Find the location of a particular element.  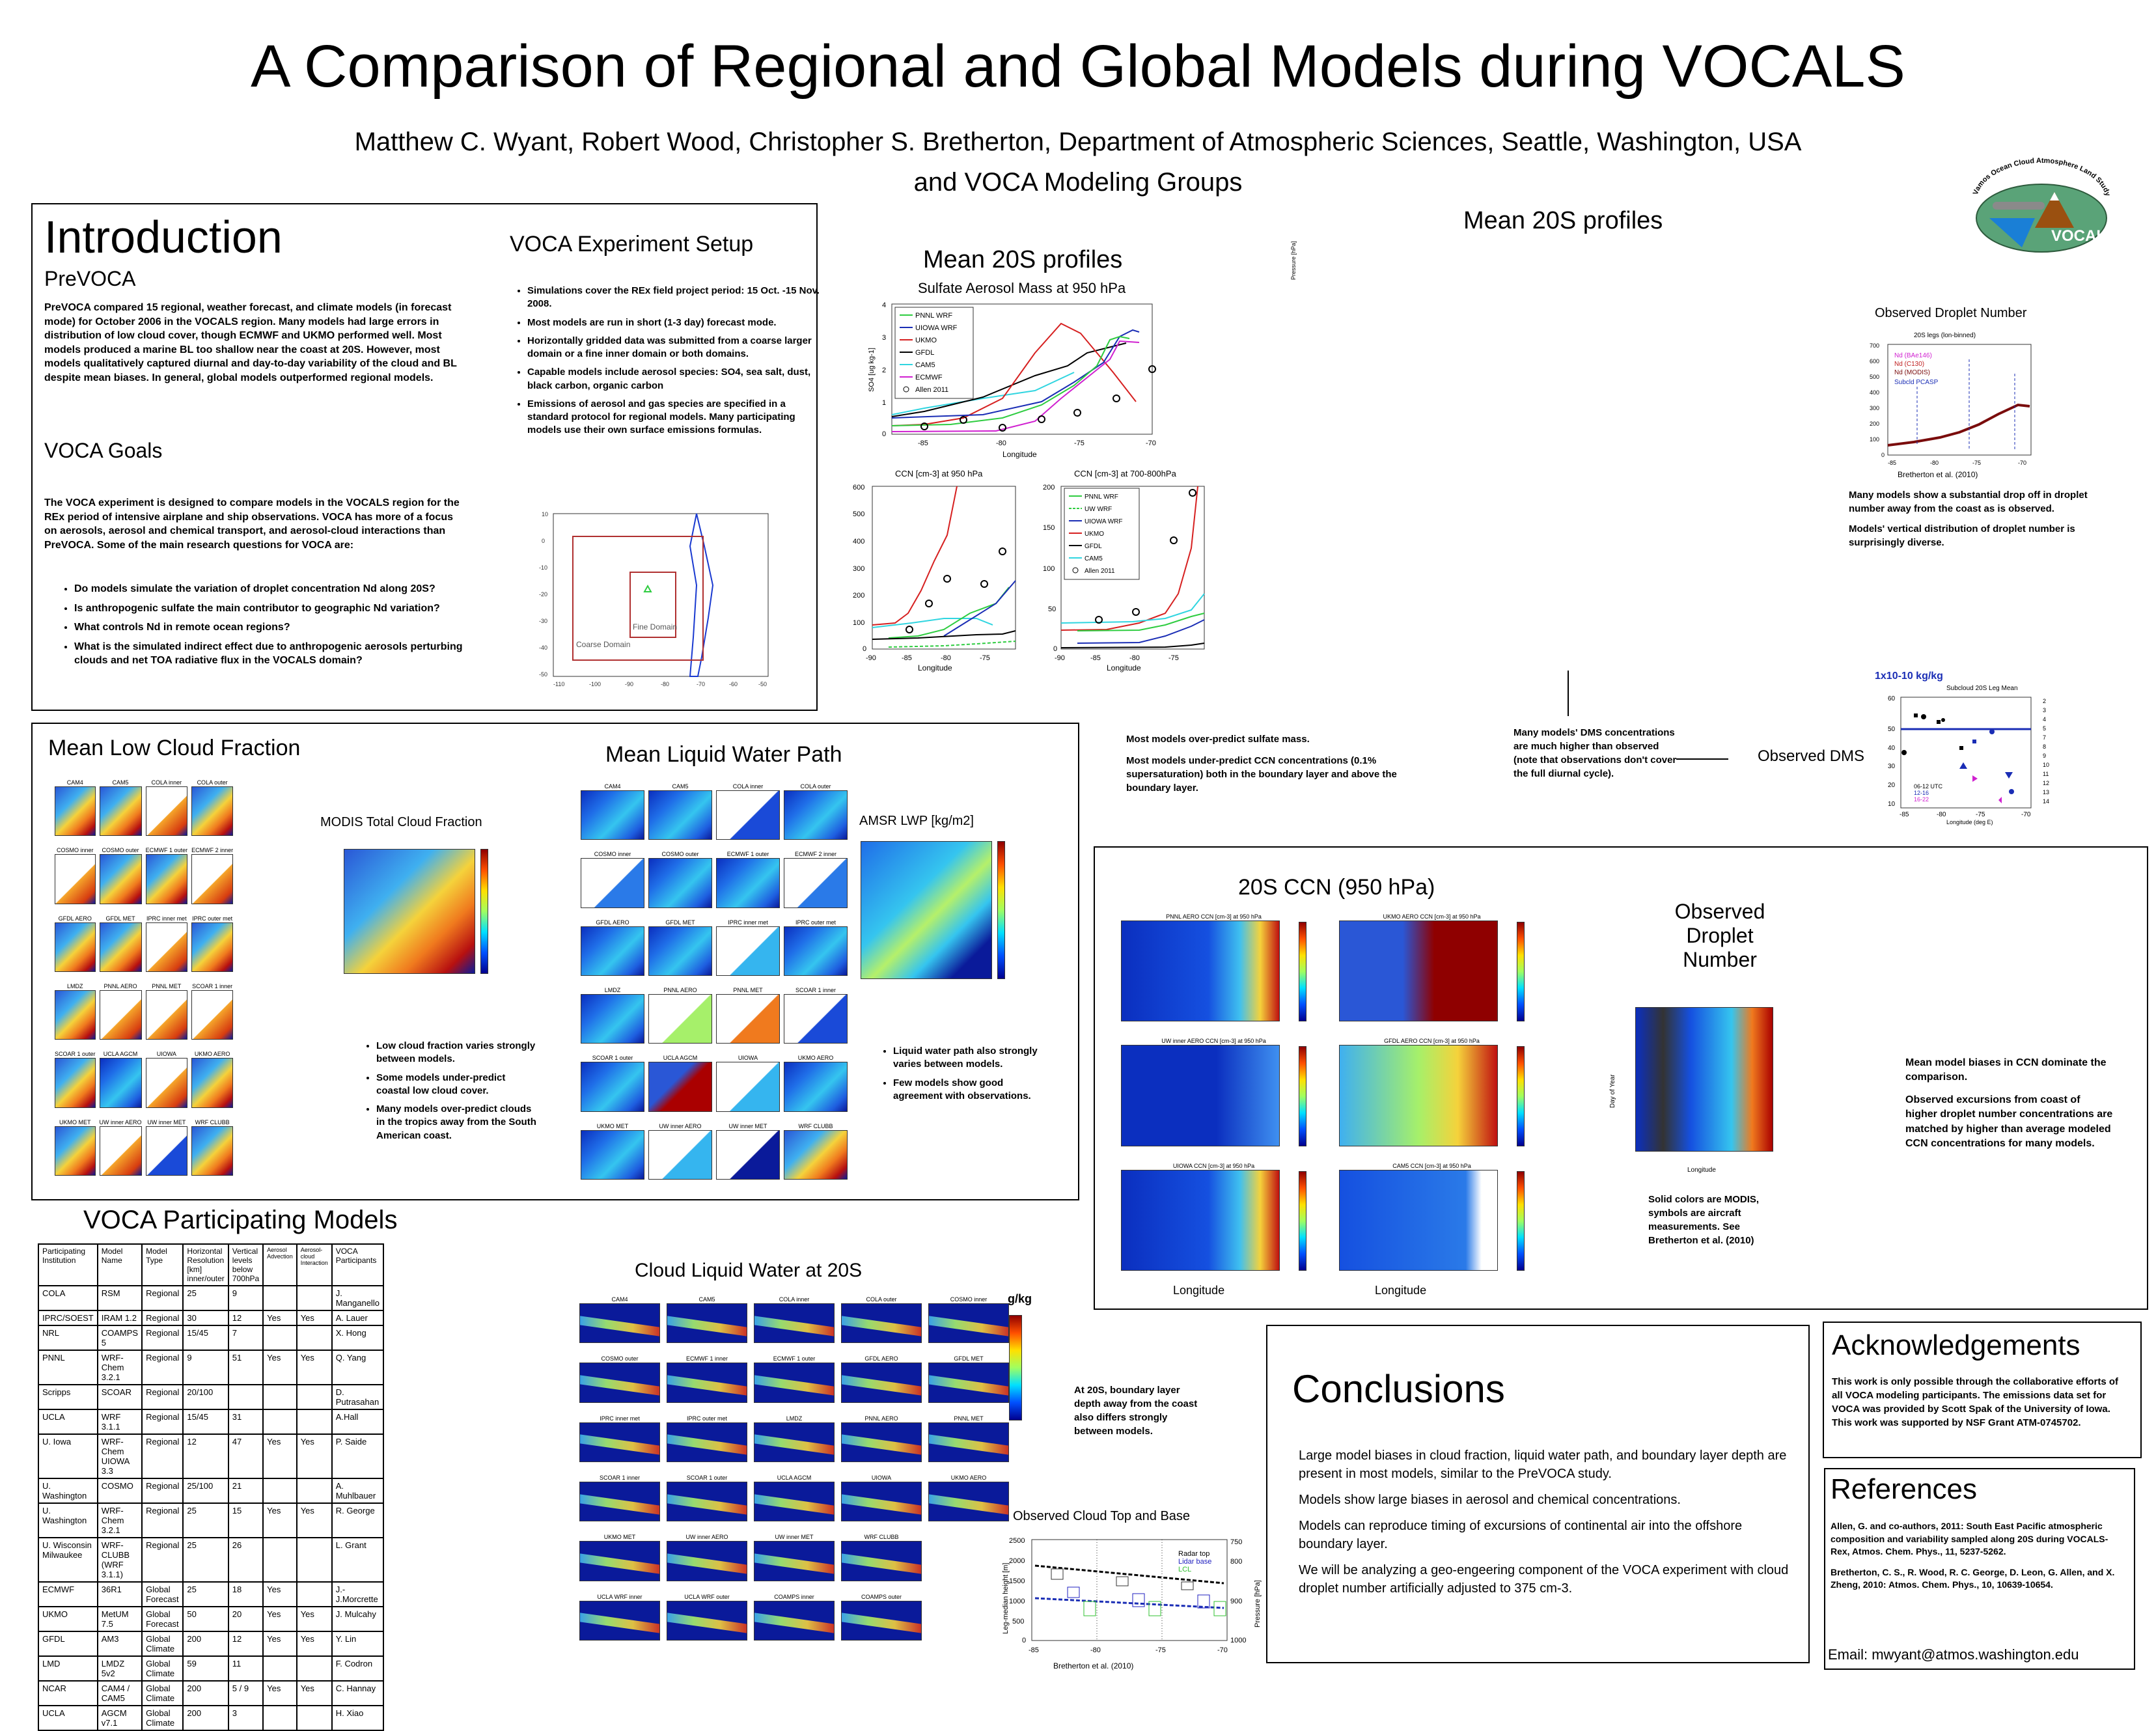

clw-panel: ECMWF 1 outer is located at coordinates (794, 1382).